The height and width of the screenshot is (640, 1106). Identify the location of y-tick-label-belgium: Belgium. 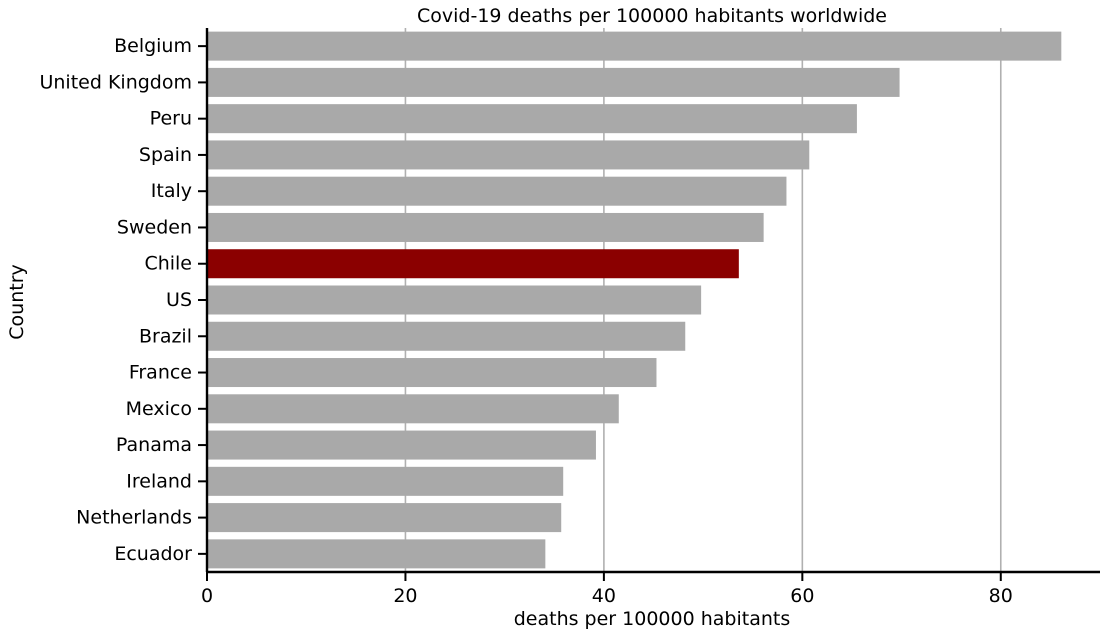
(153, 46).